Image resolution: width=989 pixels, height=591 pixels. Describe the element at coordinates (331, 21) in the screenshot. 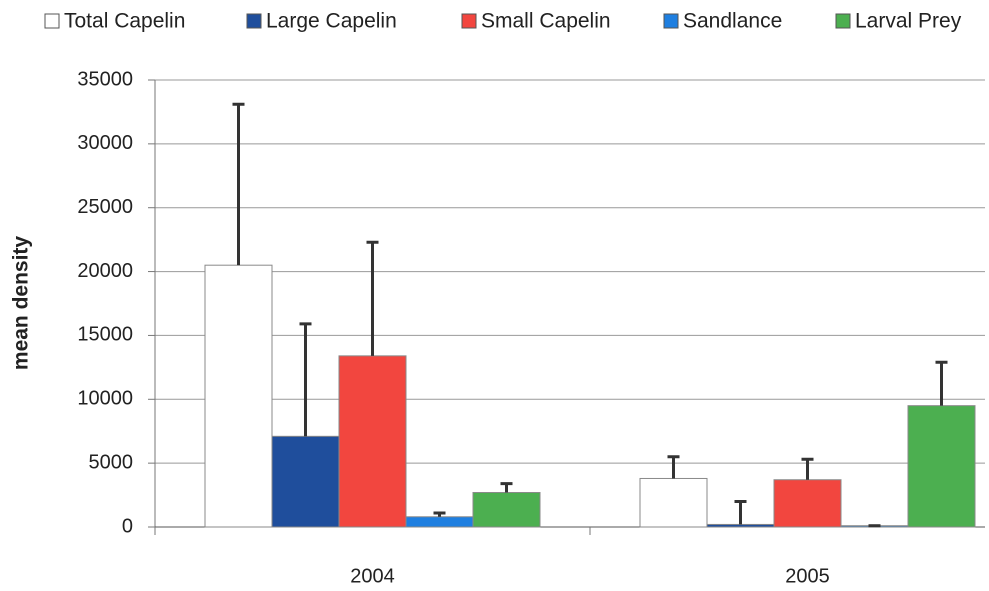

I see `legend-label: Large Capelin` at that location.